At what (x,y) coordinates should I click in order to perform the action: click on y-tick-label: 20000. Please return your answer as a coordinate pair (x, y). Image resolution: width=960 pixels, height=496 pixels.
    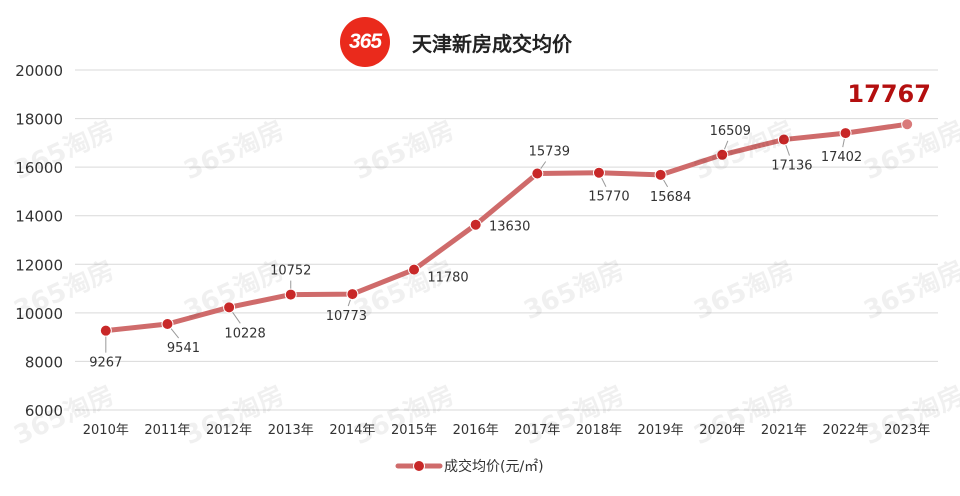
    Looking at the image, I should click on (39, 71).